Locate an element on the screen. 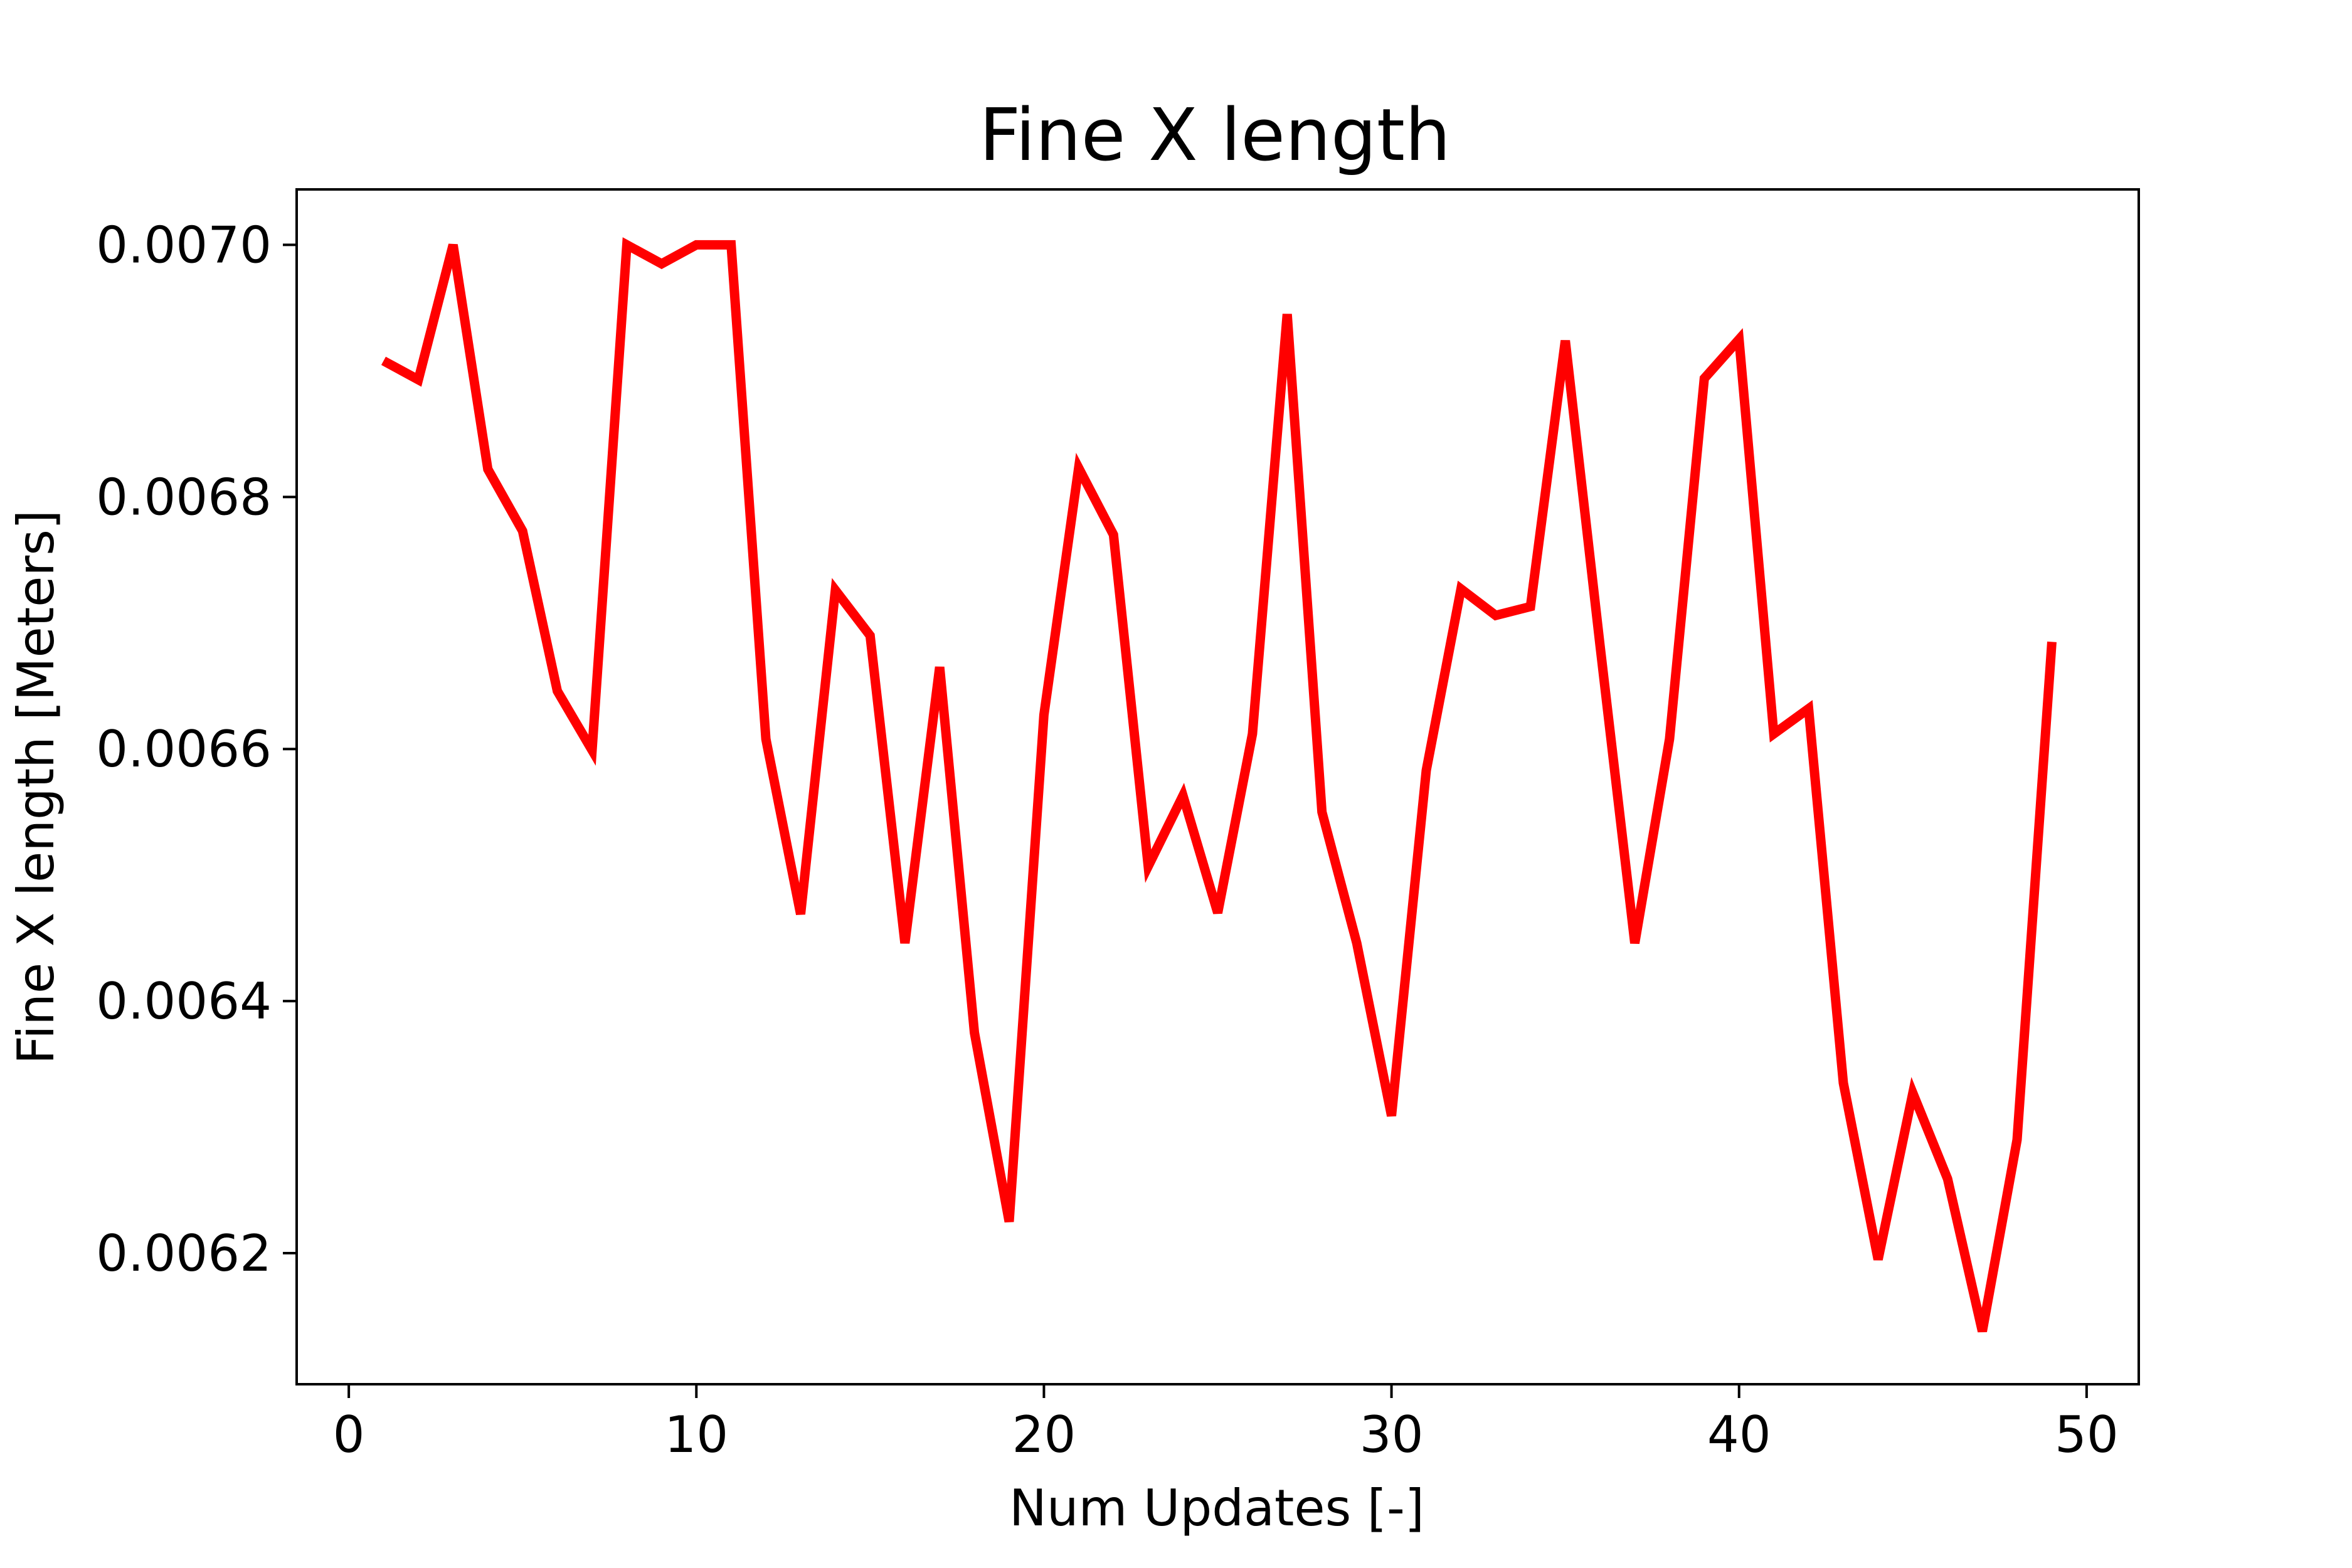 This screenshot has height=1568, width=2352. x-tick-label: 0 is located at coordinates (349, 1435).